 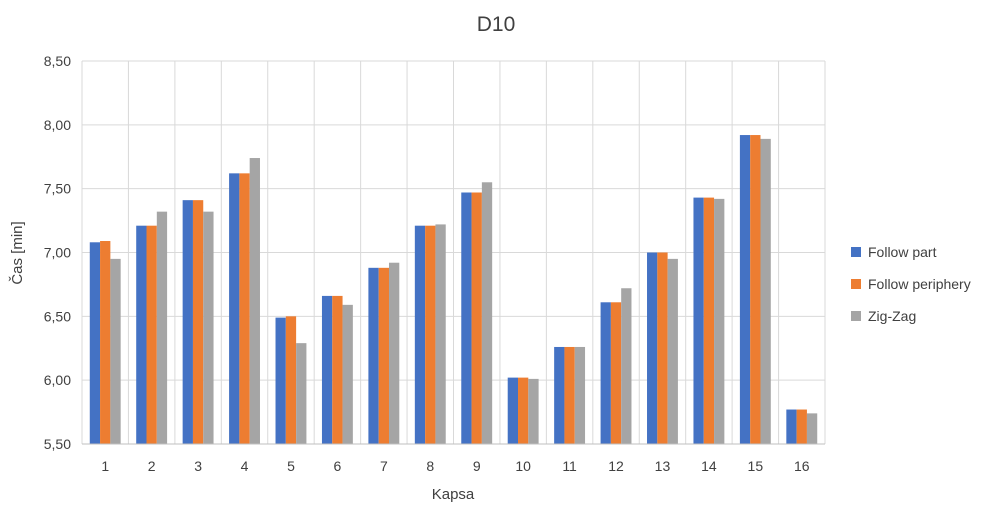 I want to click on legend-label: Follow part, so click(x=902, y=252).